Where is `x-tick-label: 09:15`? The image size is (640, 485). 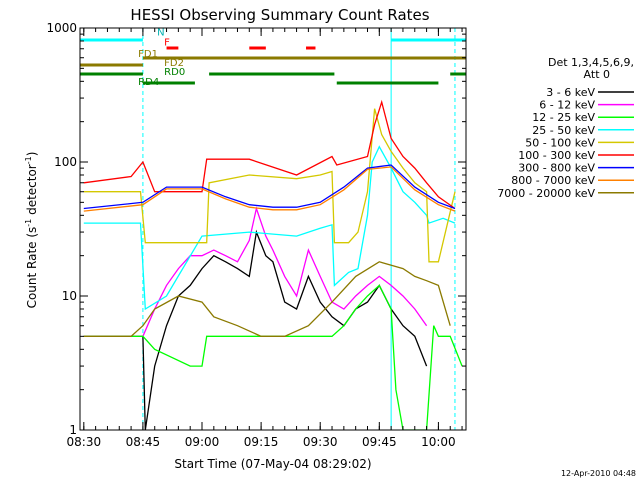 x-tick-label: 09:15 is located at coordinates (261, 442).